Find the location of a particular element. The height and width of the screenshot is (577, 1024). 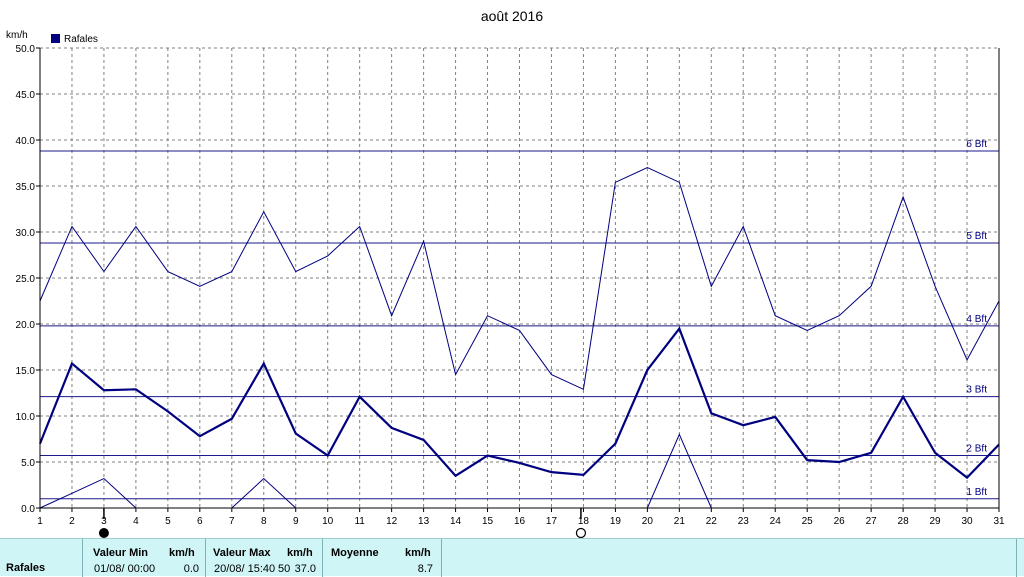

x-tick-label: 9 is located at coordinates (296, 521).